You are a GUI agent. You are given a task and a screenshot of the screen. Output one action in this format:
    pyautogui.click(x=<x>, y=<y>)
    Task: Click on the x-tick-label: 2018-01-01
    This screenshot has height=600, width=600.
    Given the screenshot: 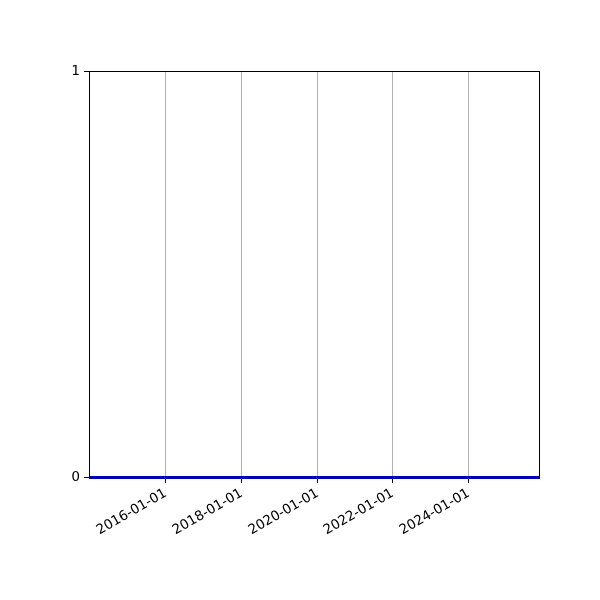 What is the action you would take?
    pyautogui.click(x=207, y=512)
    